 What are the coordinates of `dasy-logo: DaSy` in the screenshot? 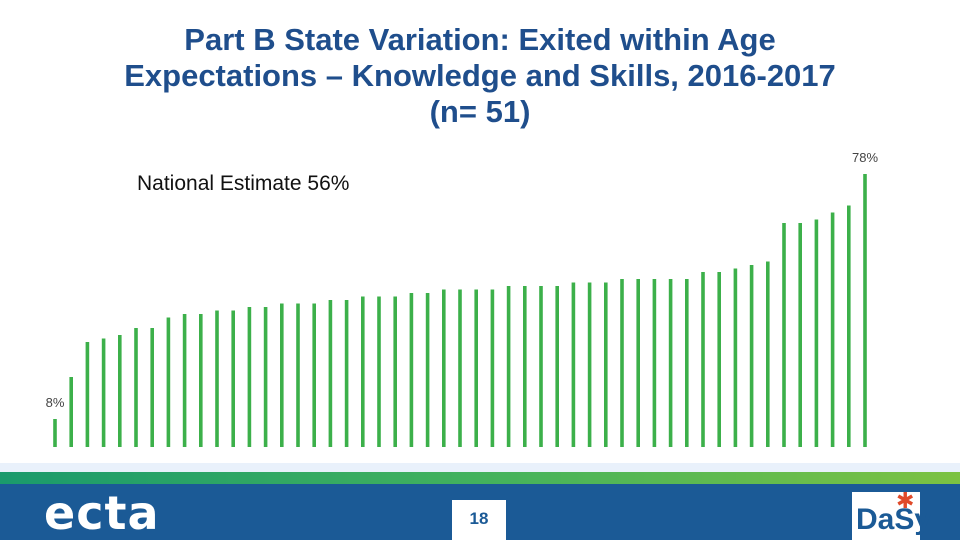 It's located at (894, 519).